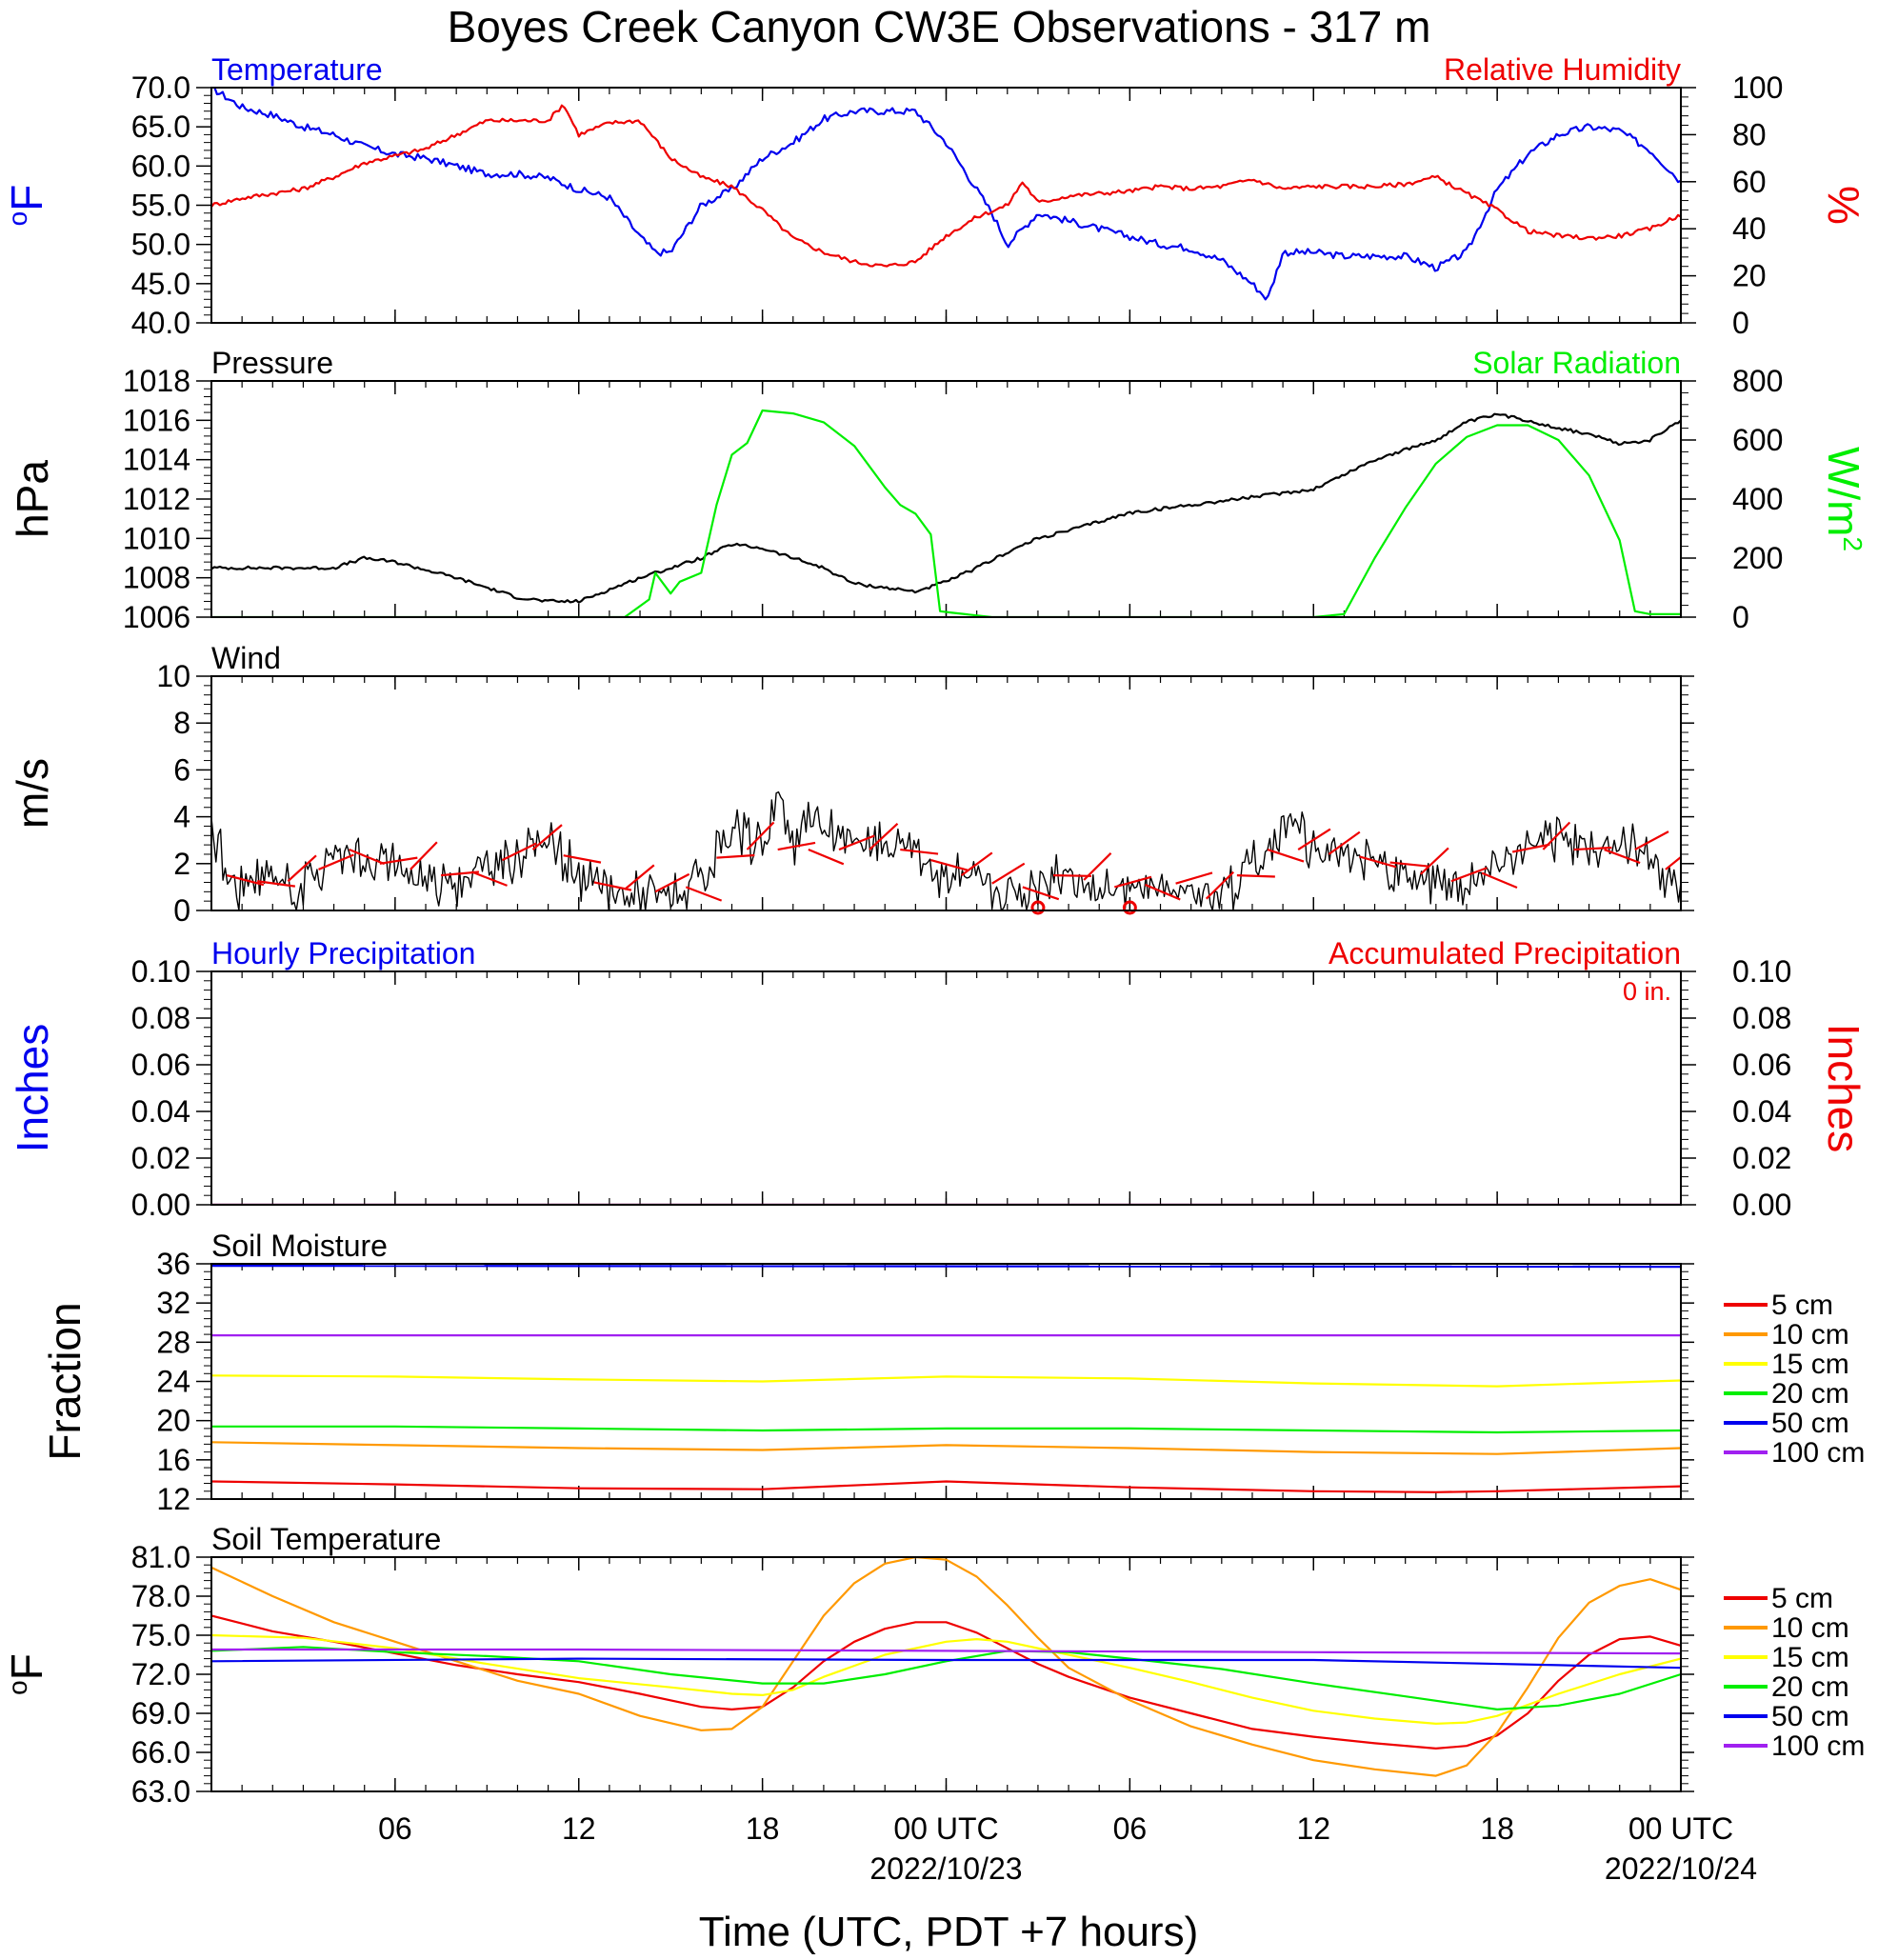  I want to click on y-tick-label: 28, so click(173, 1342).